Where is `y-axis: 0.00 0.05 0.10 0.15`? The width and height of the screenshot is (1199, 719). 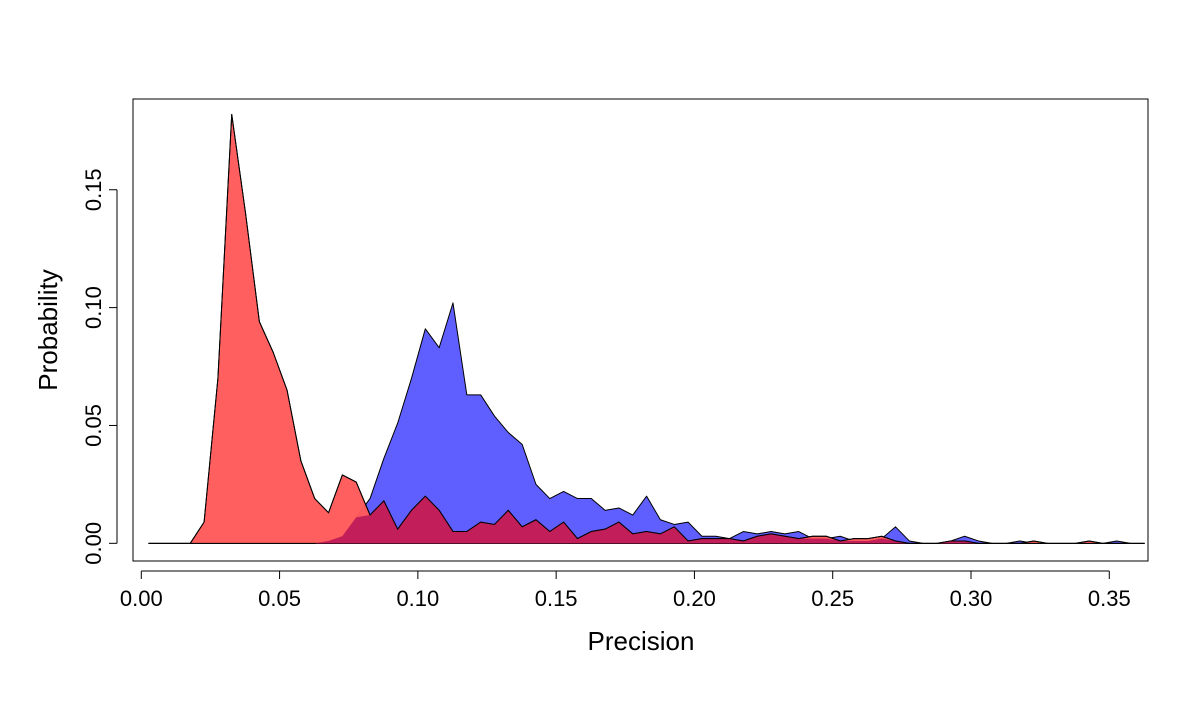 y-axis: 0.00 0.05 0.10 0.15 is located at coordinates (99, 366).